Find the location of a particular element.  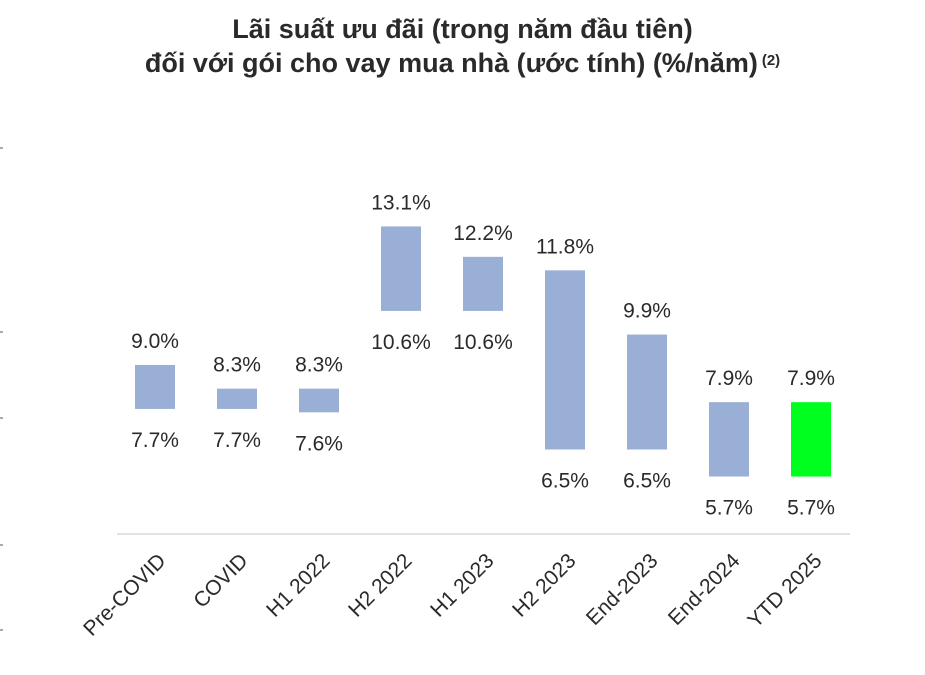

high-label-3: 13.1% is located at coordinates (401, 202).